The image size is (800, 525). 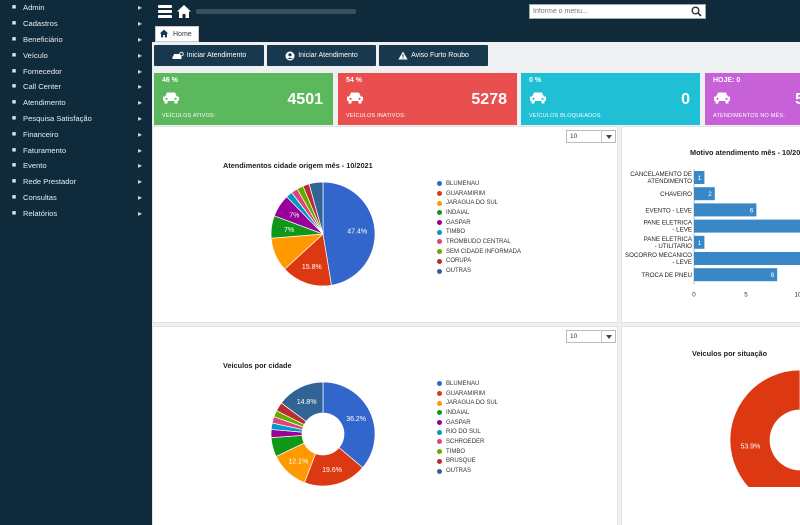 What do you see at coordinates (699, 242) in the screenshot?
I see `bar-pane-eletrica-utilitario` at bounding box center [699, 242].